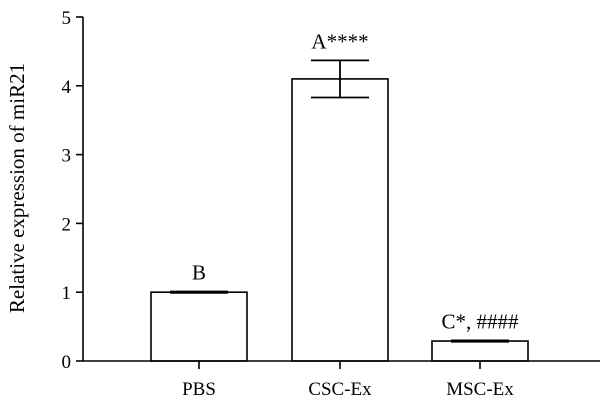 The height and width of the screenshot is (413, 600). I want to click on y-tick-label: 4, so click(67, 87).